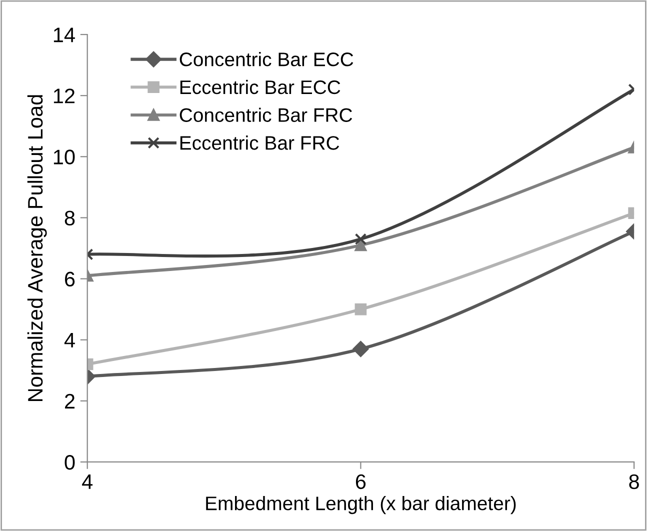  I want to click on y-tick-label: 4, so click(69, 340).